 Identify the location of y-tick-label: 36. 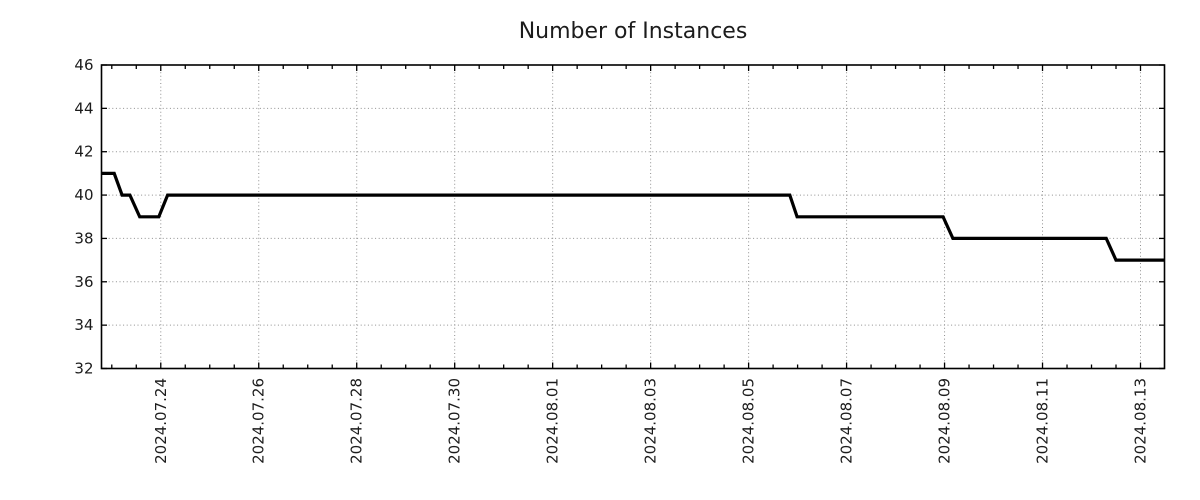
(83, 282).